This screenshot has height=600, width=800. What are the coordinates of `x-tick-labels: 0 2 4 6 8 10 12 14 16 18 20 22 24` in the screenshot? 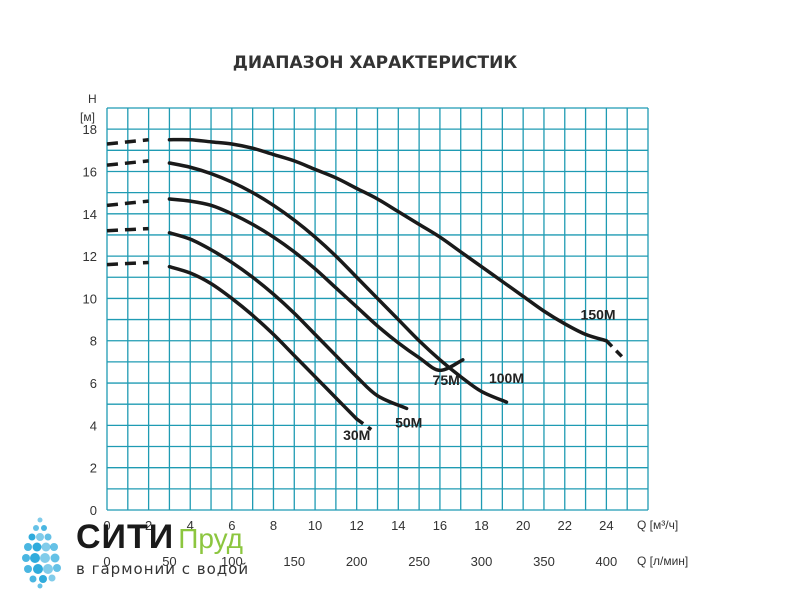 It's located at (358, 525).